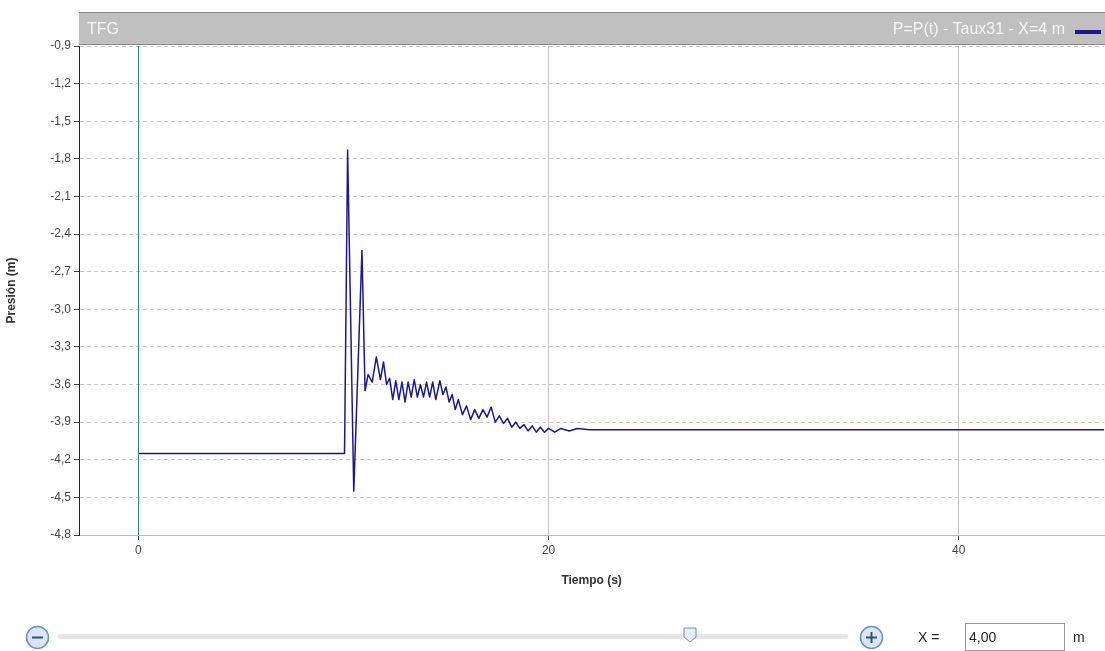  What do you see at coordinates (61, 82) in the screenshot?
I see `y-tick-label: -1,2` at bounding box center [61, 82].